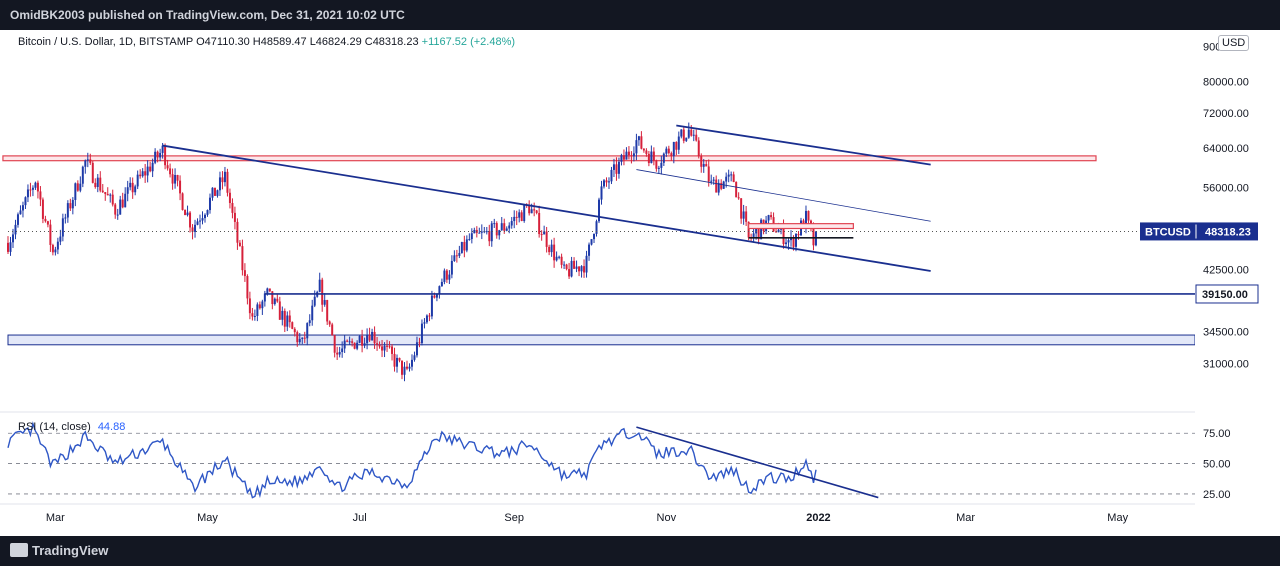 Image resolution: width=1280 pixels, height=566 pixels. Describe the element at coordinates (601, 340) in the screenshot. I see `support-zone` at that location.